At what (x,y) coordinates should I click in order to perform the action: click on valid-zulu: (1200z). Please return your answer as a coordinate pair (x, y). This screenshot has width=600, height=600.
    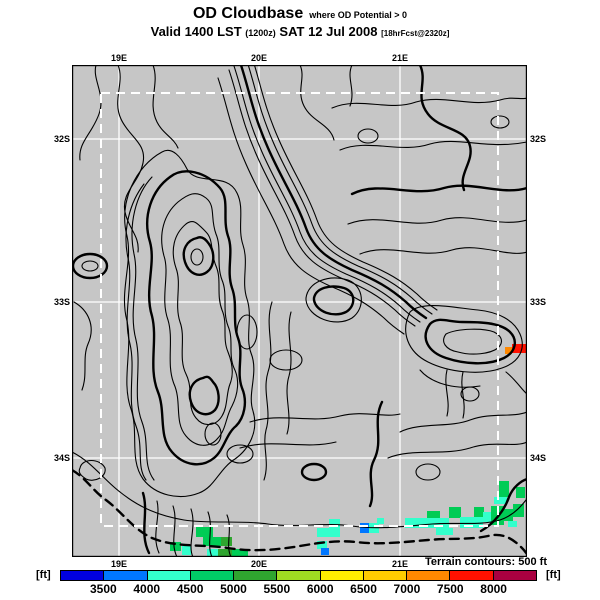
    Looking at the image, I should click on (260, 33).